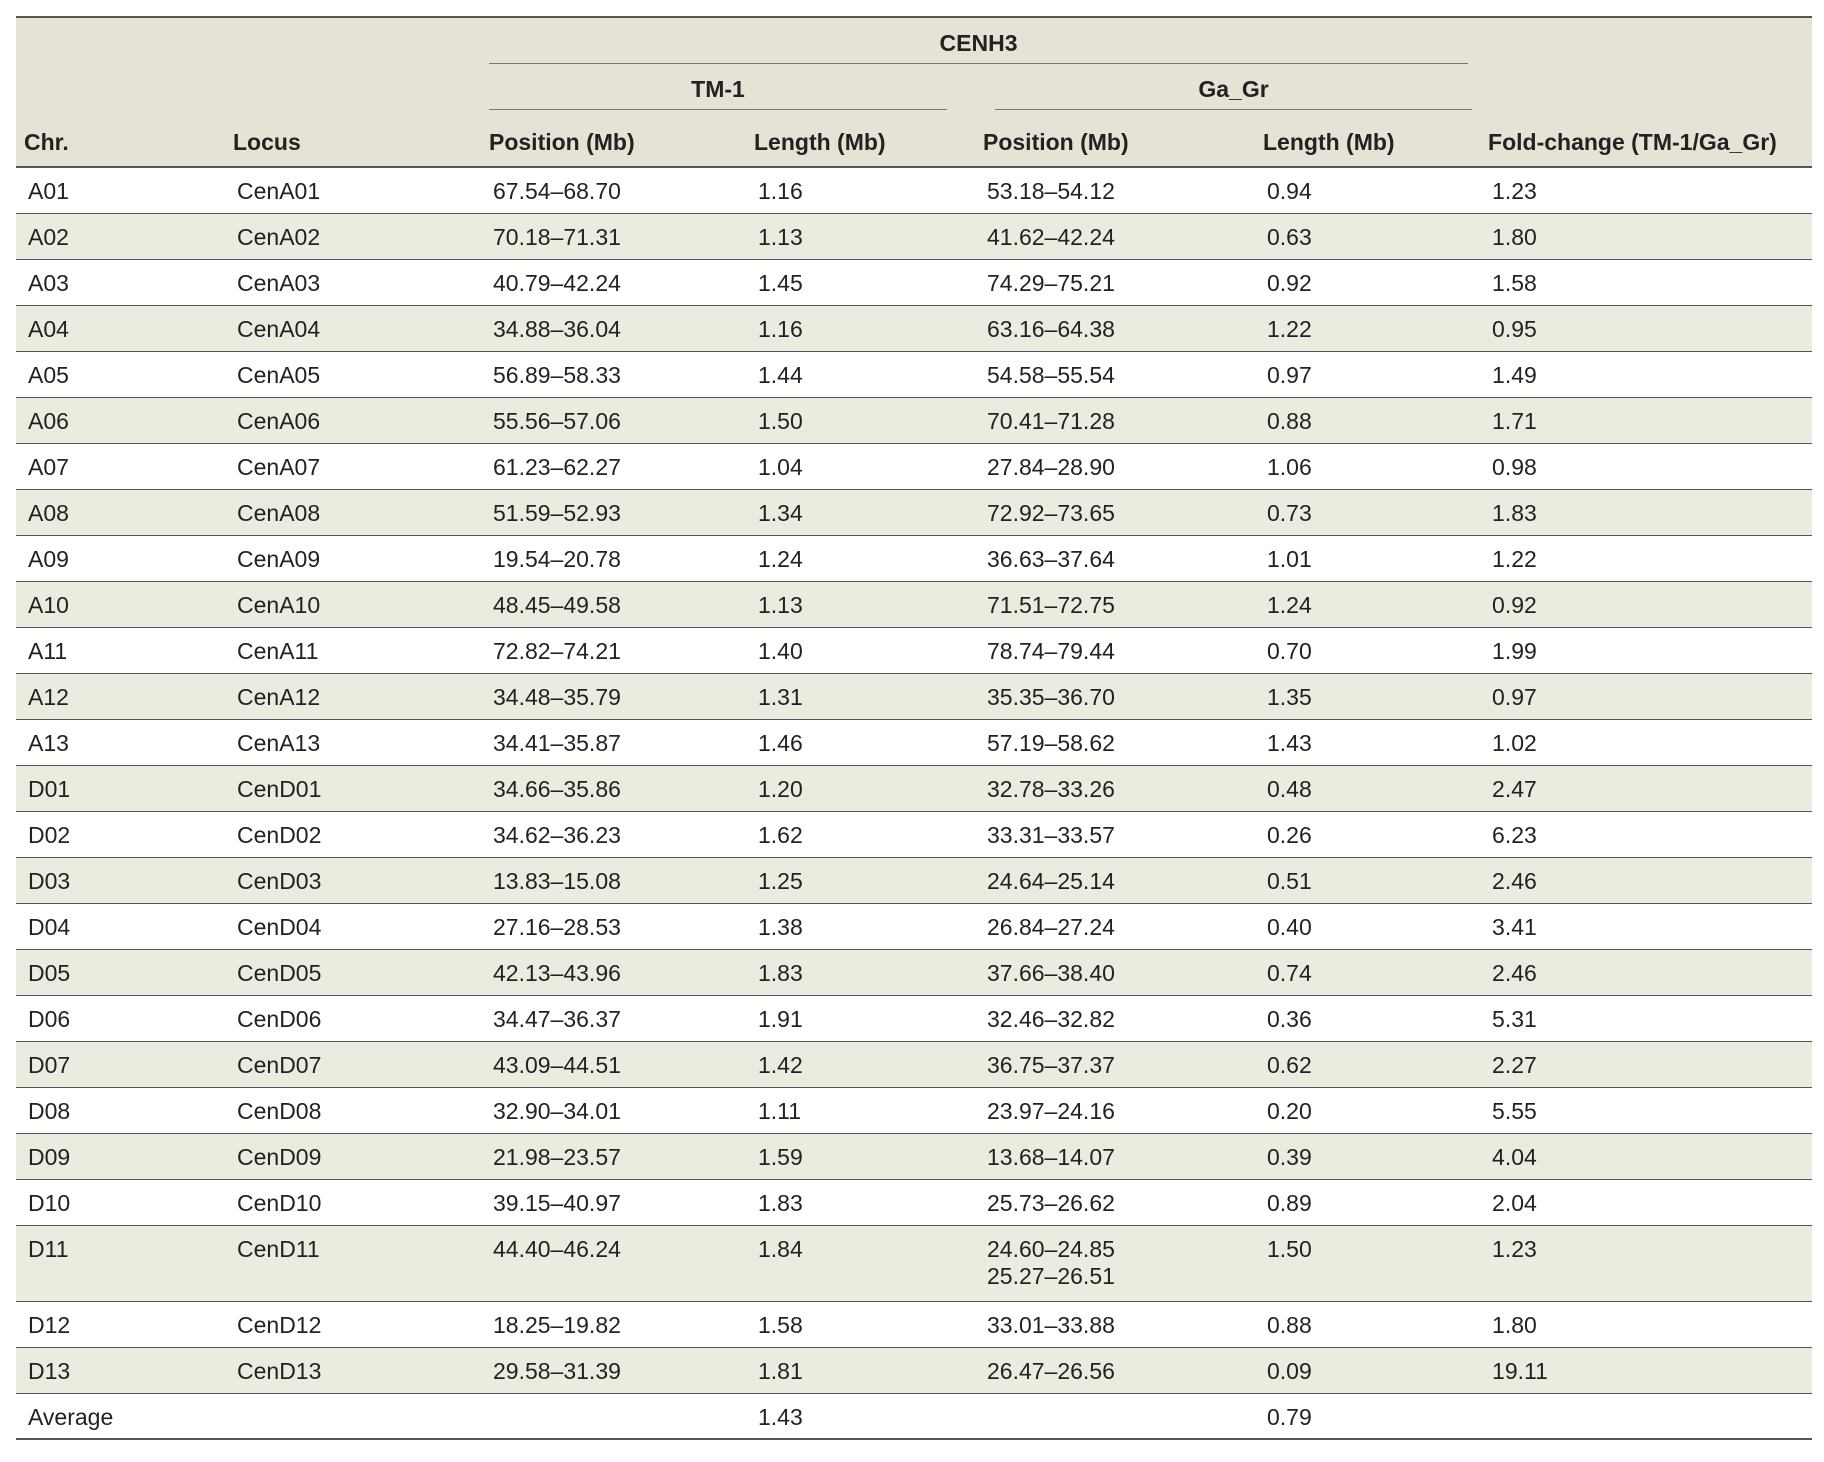  Describe the element at coordinates (557, 1370) in the screenshot. I see `cell-tm1-position-text: 29.58–31.39` at that location.